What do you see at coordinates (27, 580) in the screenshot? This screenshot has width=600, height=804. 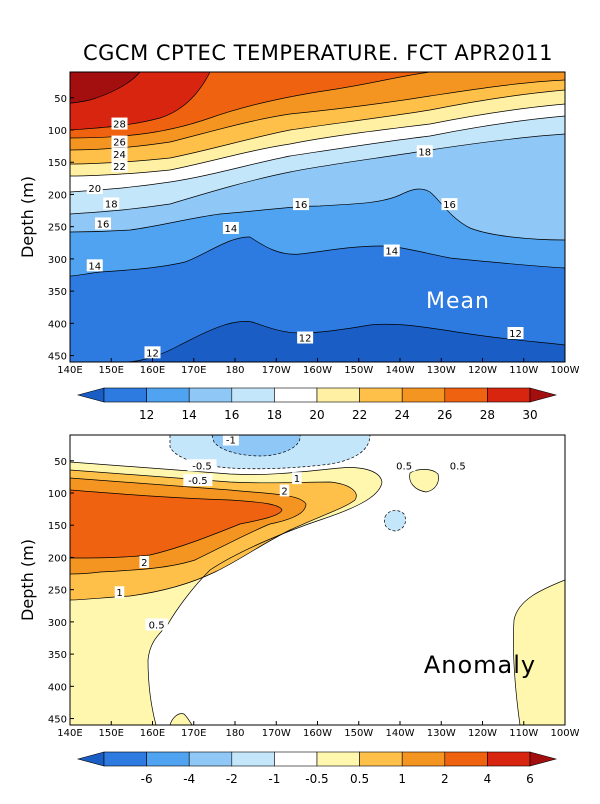 I see `anomaly-y-axis-label: Depth (m)` at bounding box center [27, 580].